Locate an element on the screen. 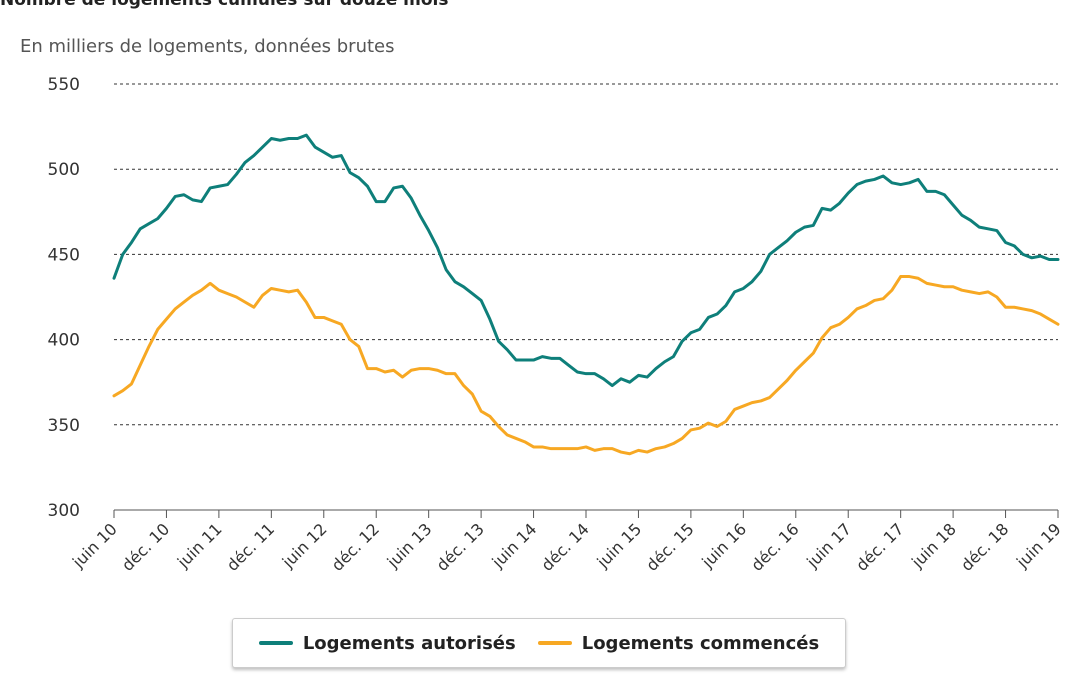 The width and height of the screenshot is (1080, 675). y-axis: 300 350 400 450 500 550 is located at coordinates (64, 298).